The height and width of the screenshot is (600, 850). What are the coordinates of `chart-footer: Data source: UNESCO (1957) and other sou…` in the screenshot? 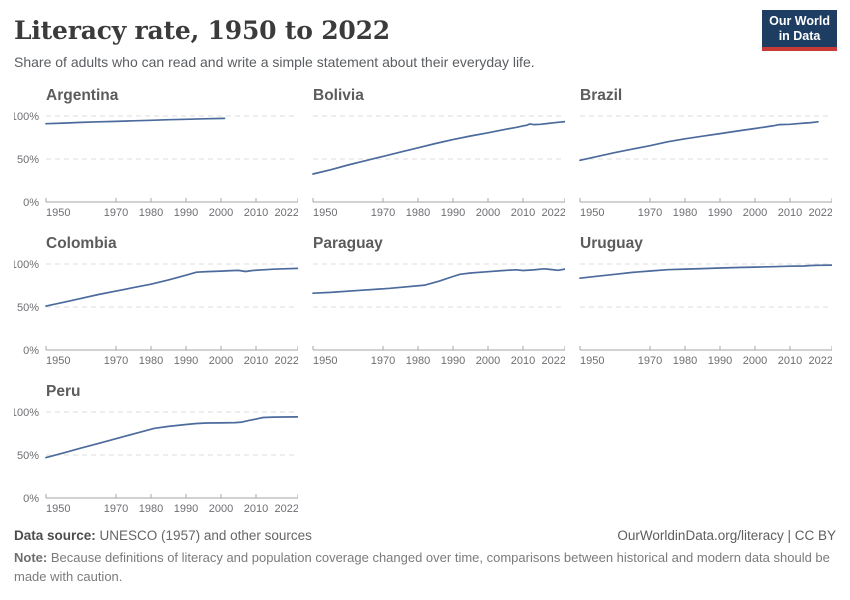 It's located at (425, 557).